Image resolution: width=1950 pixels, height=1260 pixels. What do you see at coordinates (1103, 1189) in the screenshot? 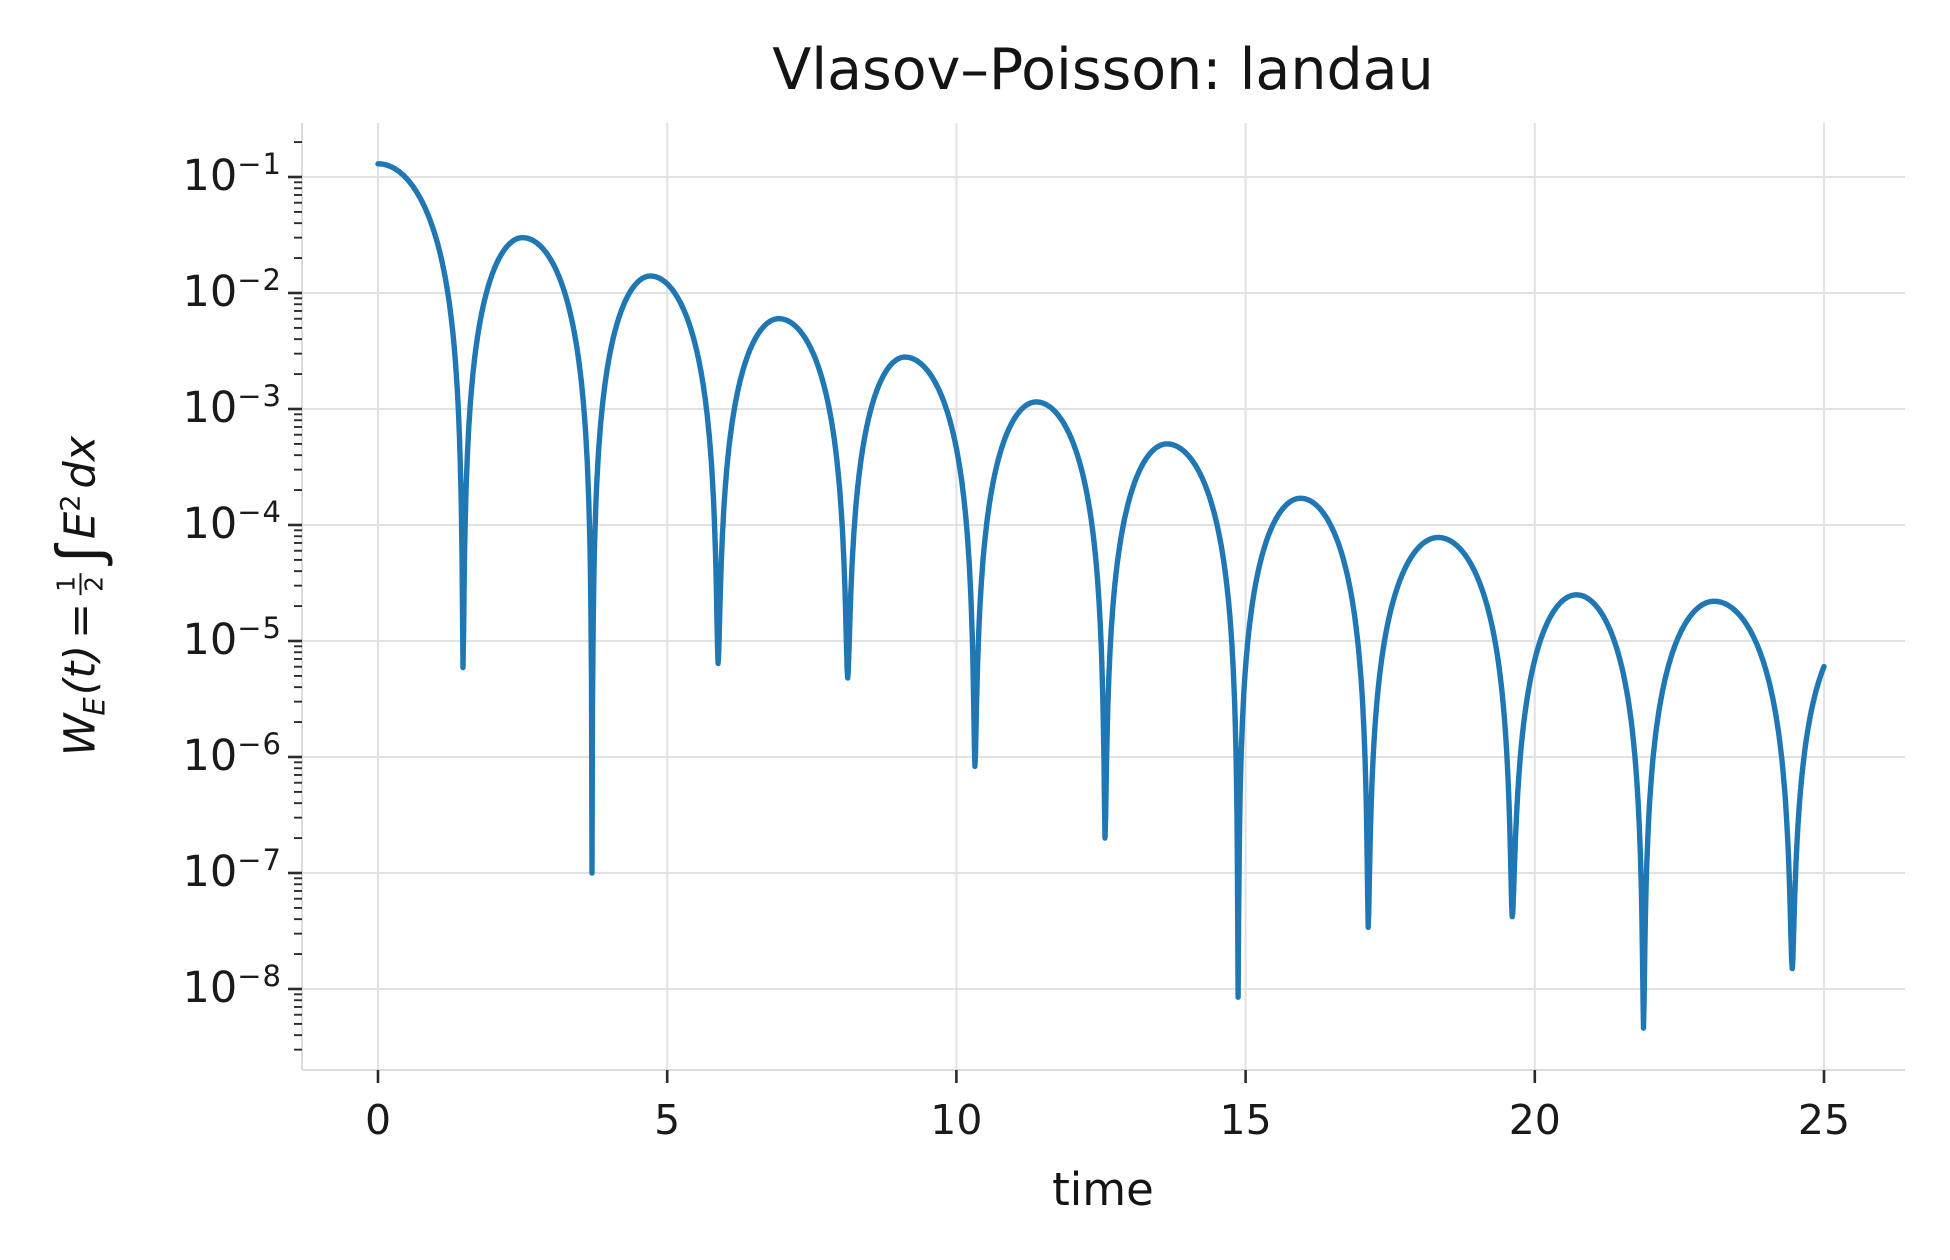
I see `x-axis-label: time` at bounding box center [1103, 1189].